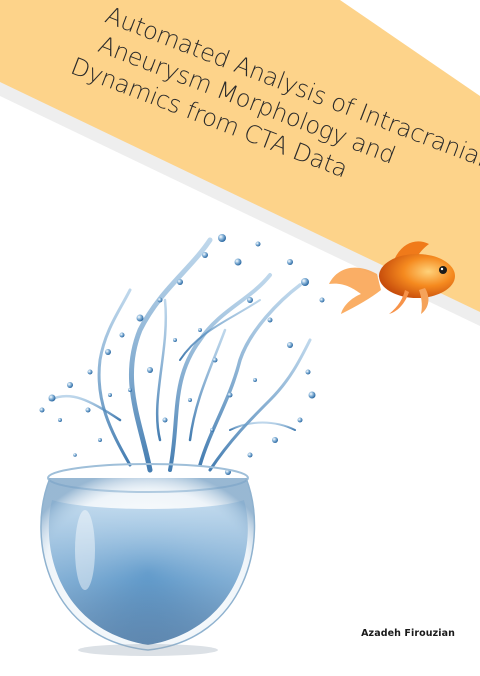 Image resolution: width=480 pixels, height=676 pixels. I want to click on fish-bowl-illustration, so click(148, 559).